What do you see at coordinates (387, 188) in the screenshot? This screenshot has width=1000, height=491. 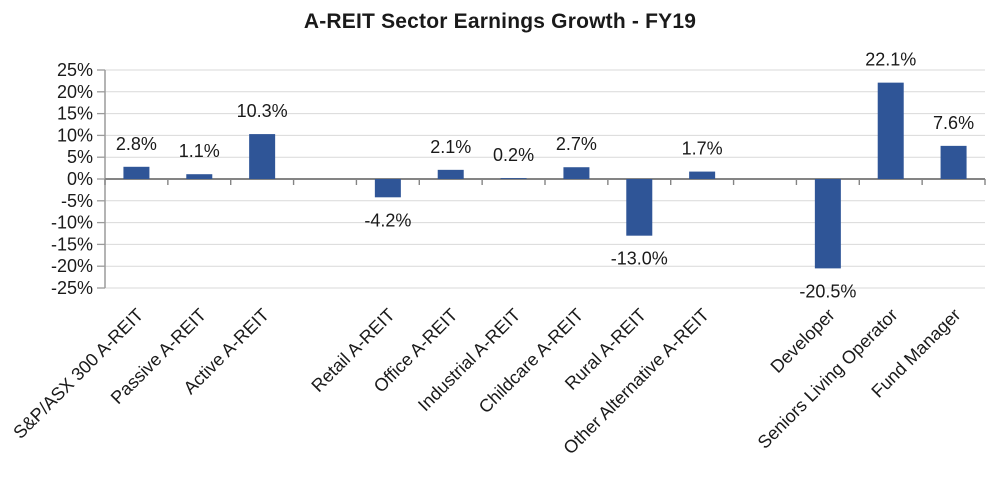 I see `bar-retail-a-reit` at bounding box center [387, 188].